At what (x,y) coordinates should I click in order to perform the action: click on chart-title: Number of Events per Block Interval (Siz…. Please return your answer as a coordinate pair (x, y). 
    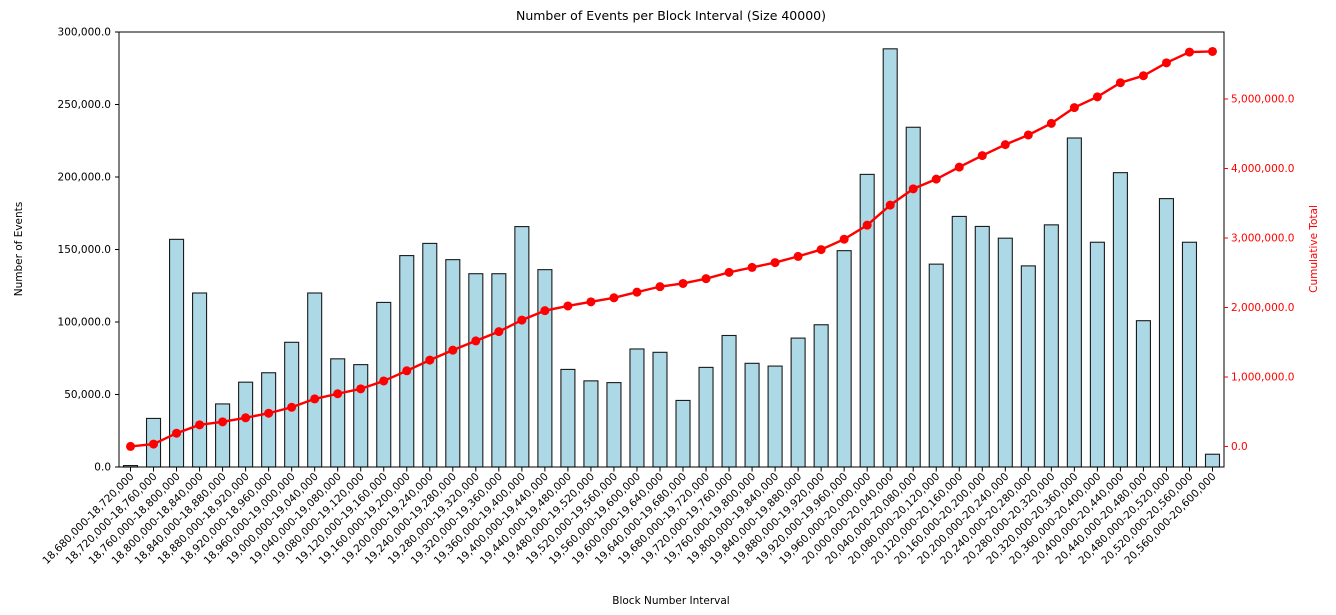
    Looking at the image, I should click on (671, 15).